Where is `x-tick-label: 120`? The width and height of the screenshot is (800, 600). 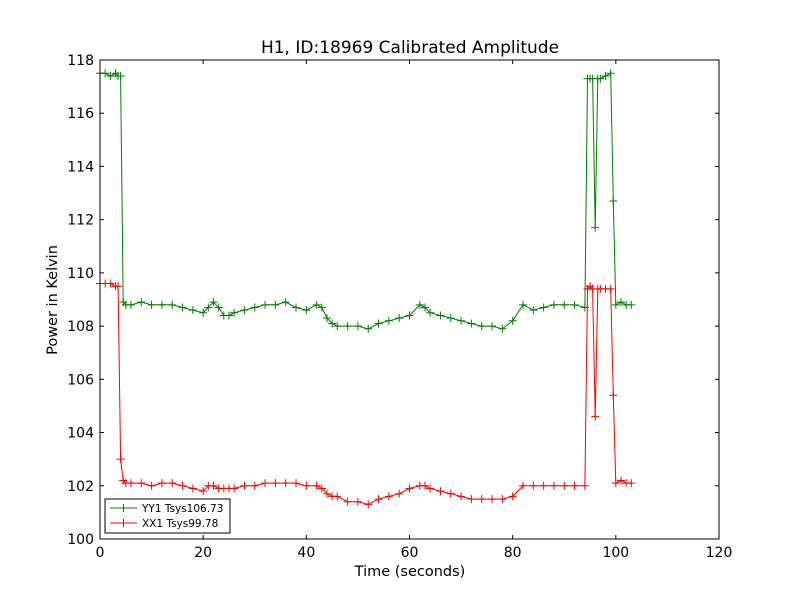 x-tick-label: 120 is located at coordinates (719, 553).